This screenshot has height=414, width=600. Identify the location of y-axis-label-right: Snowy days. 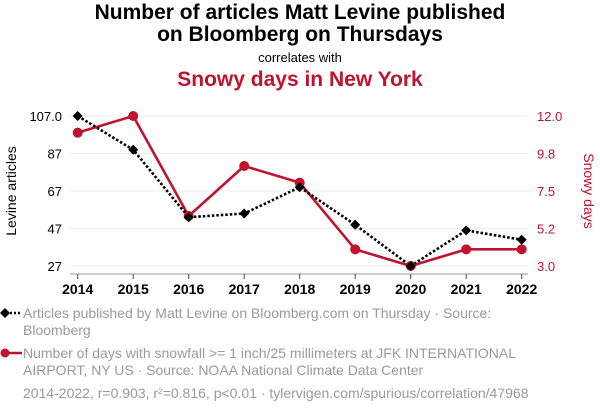
(589, 190).